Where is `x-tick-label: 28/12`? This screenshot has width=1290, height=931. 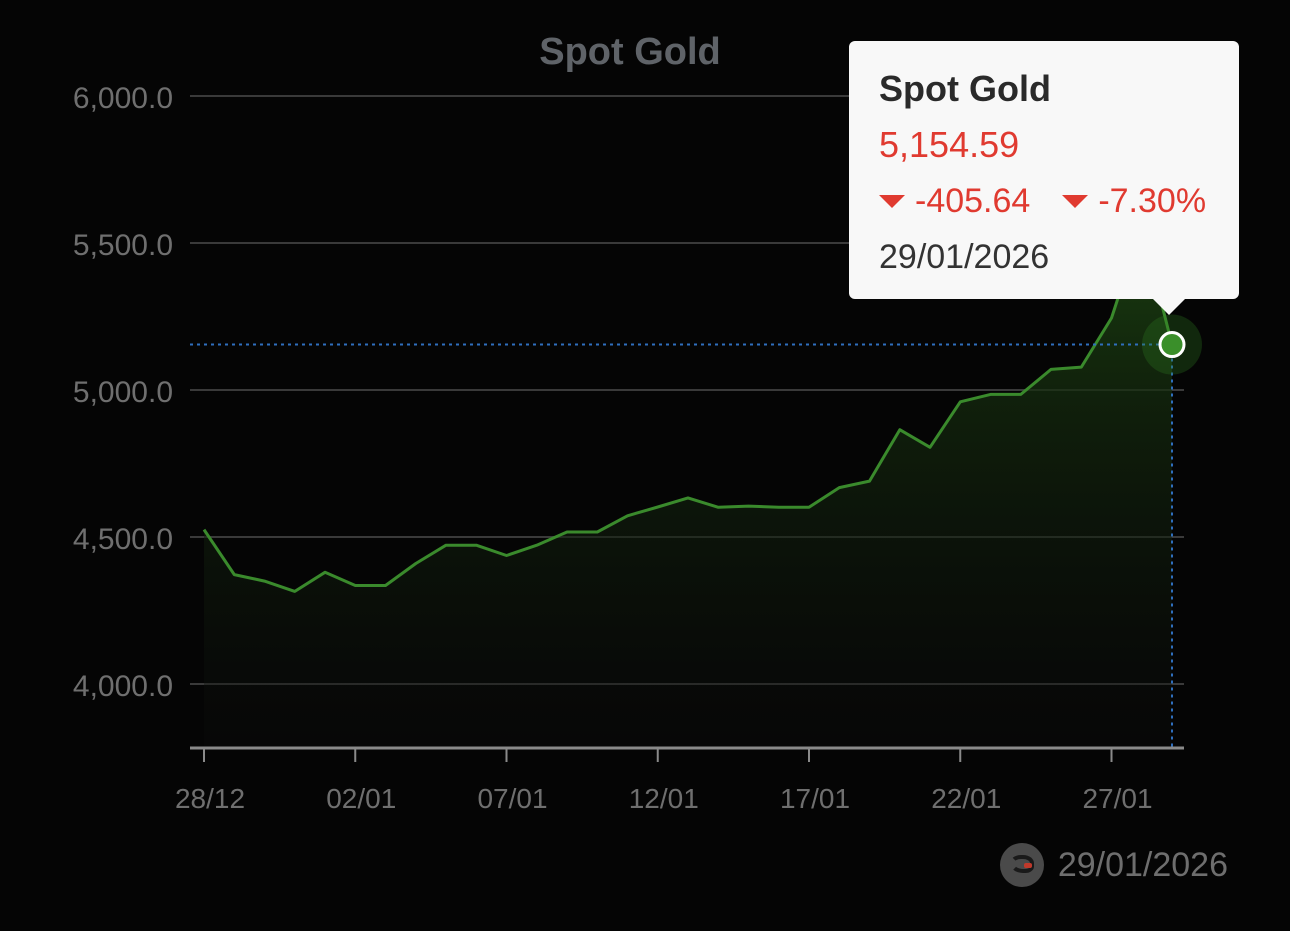
x-tick-label: 28/12 is located at coordinates (210, 798).